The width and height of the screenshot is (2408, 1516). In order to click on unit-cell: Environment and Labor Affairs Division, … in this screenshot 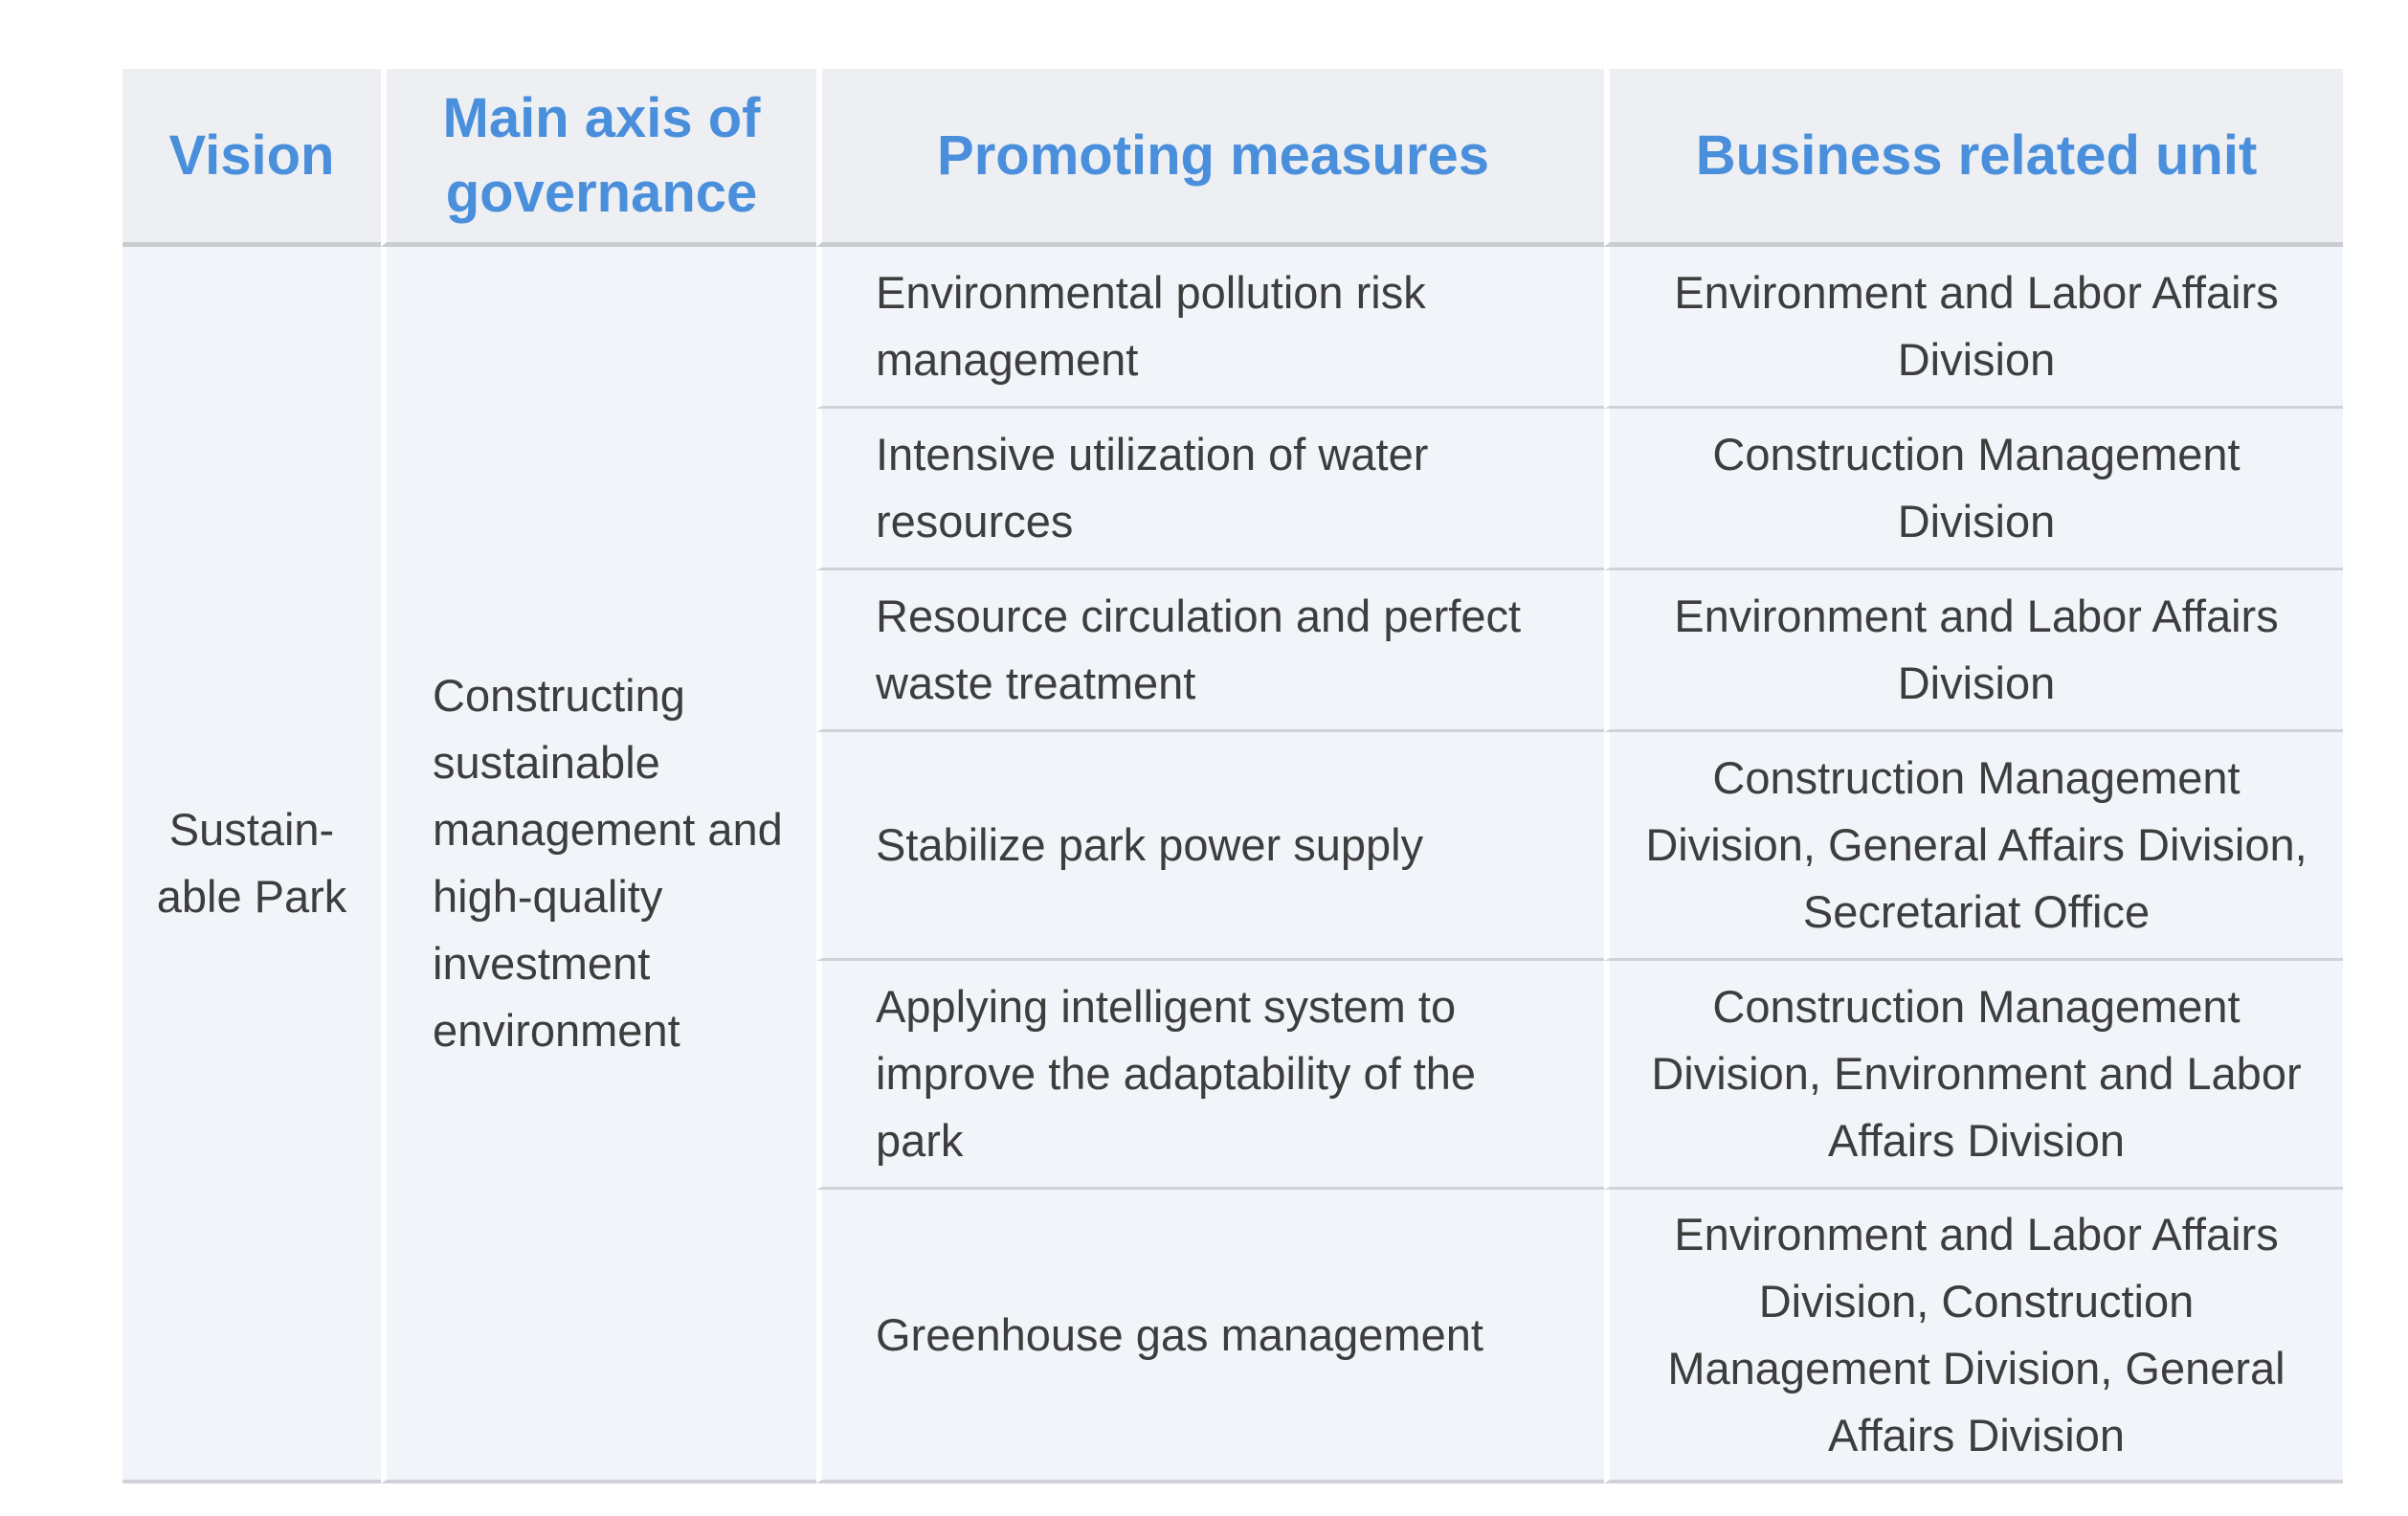, I will do `click(1974, 1336)`.